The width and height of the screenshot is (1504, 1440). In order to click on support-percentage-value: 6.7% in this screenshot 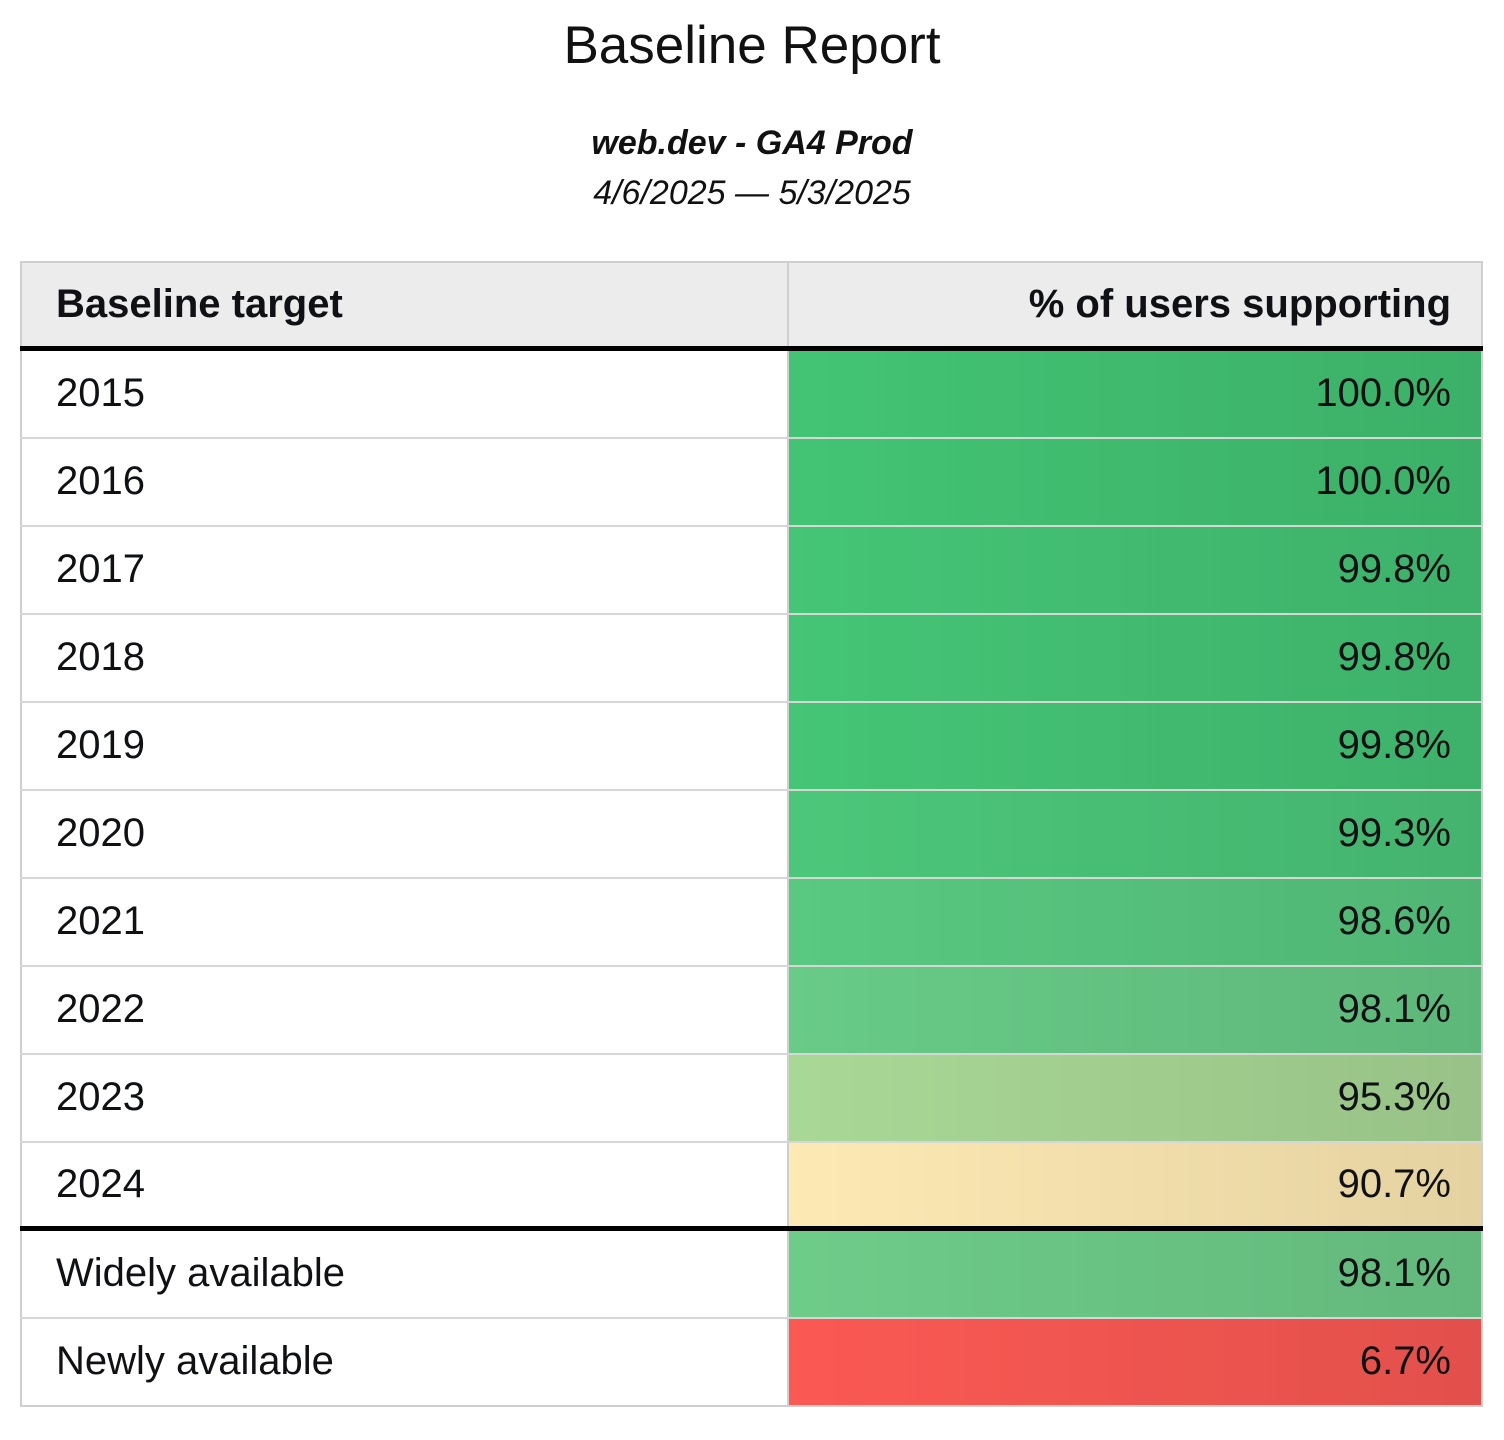, I will do `click(1135, 1361)`.